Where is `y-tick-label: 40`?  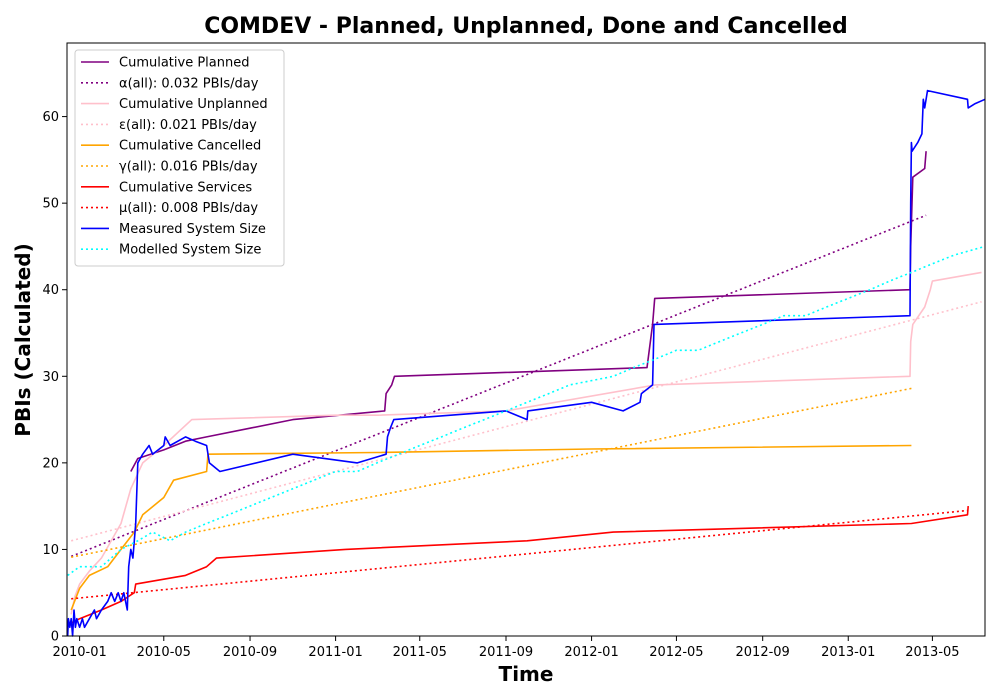 y-tick-label: 40 is located at coordinates (50, 290).